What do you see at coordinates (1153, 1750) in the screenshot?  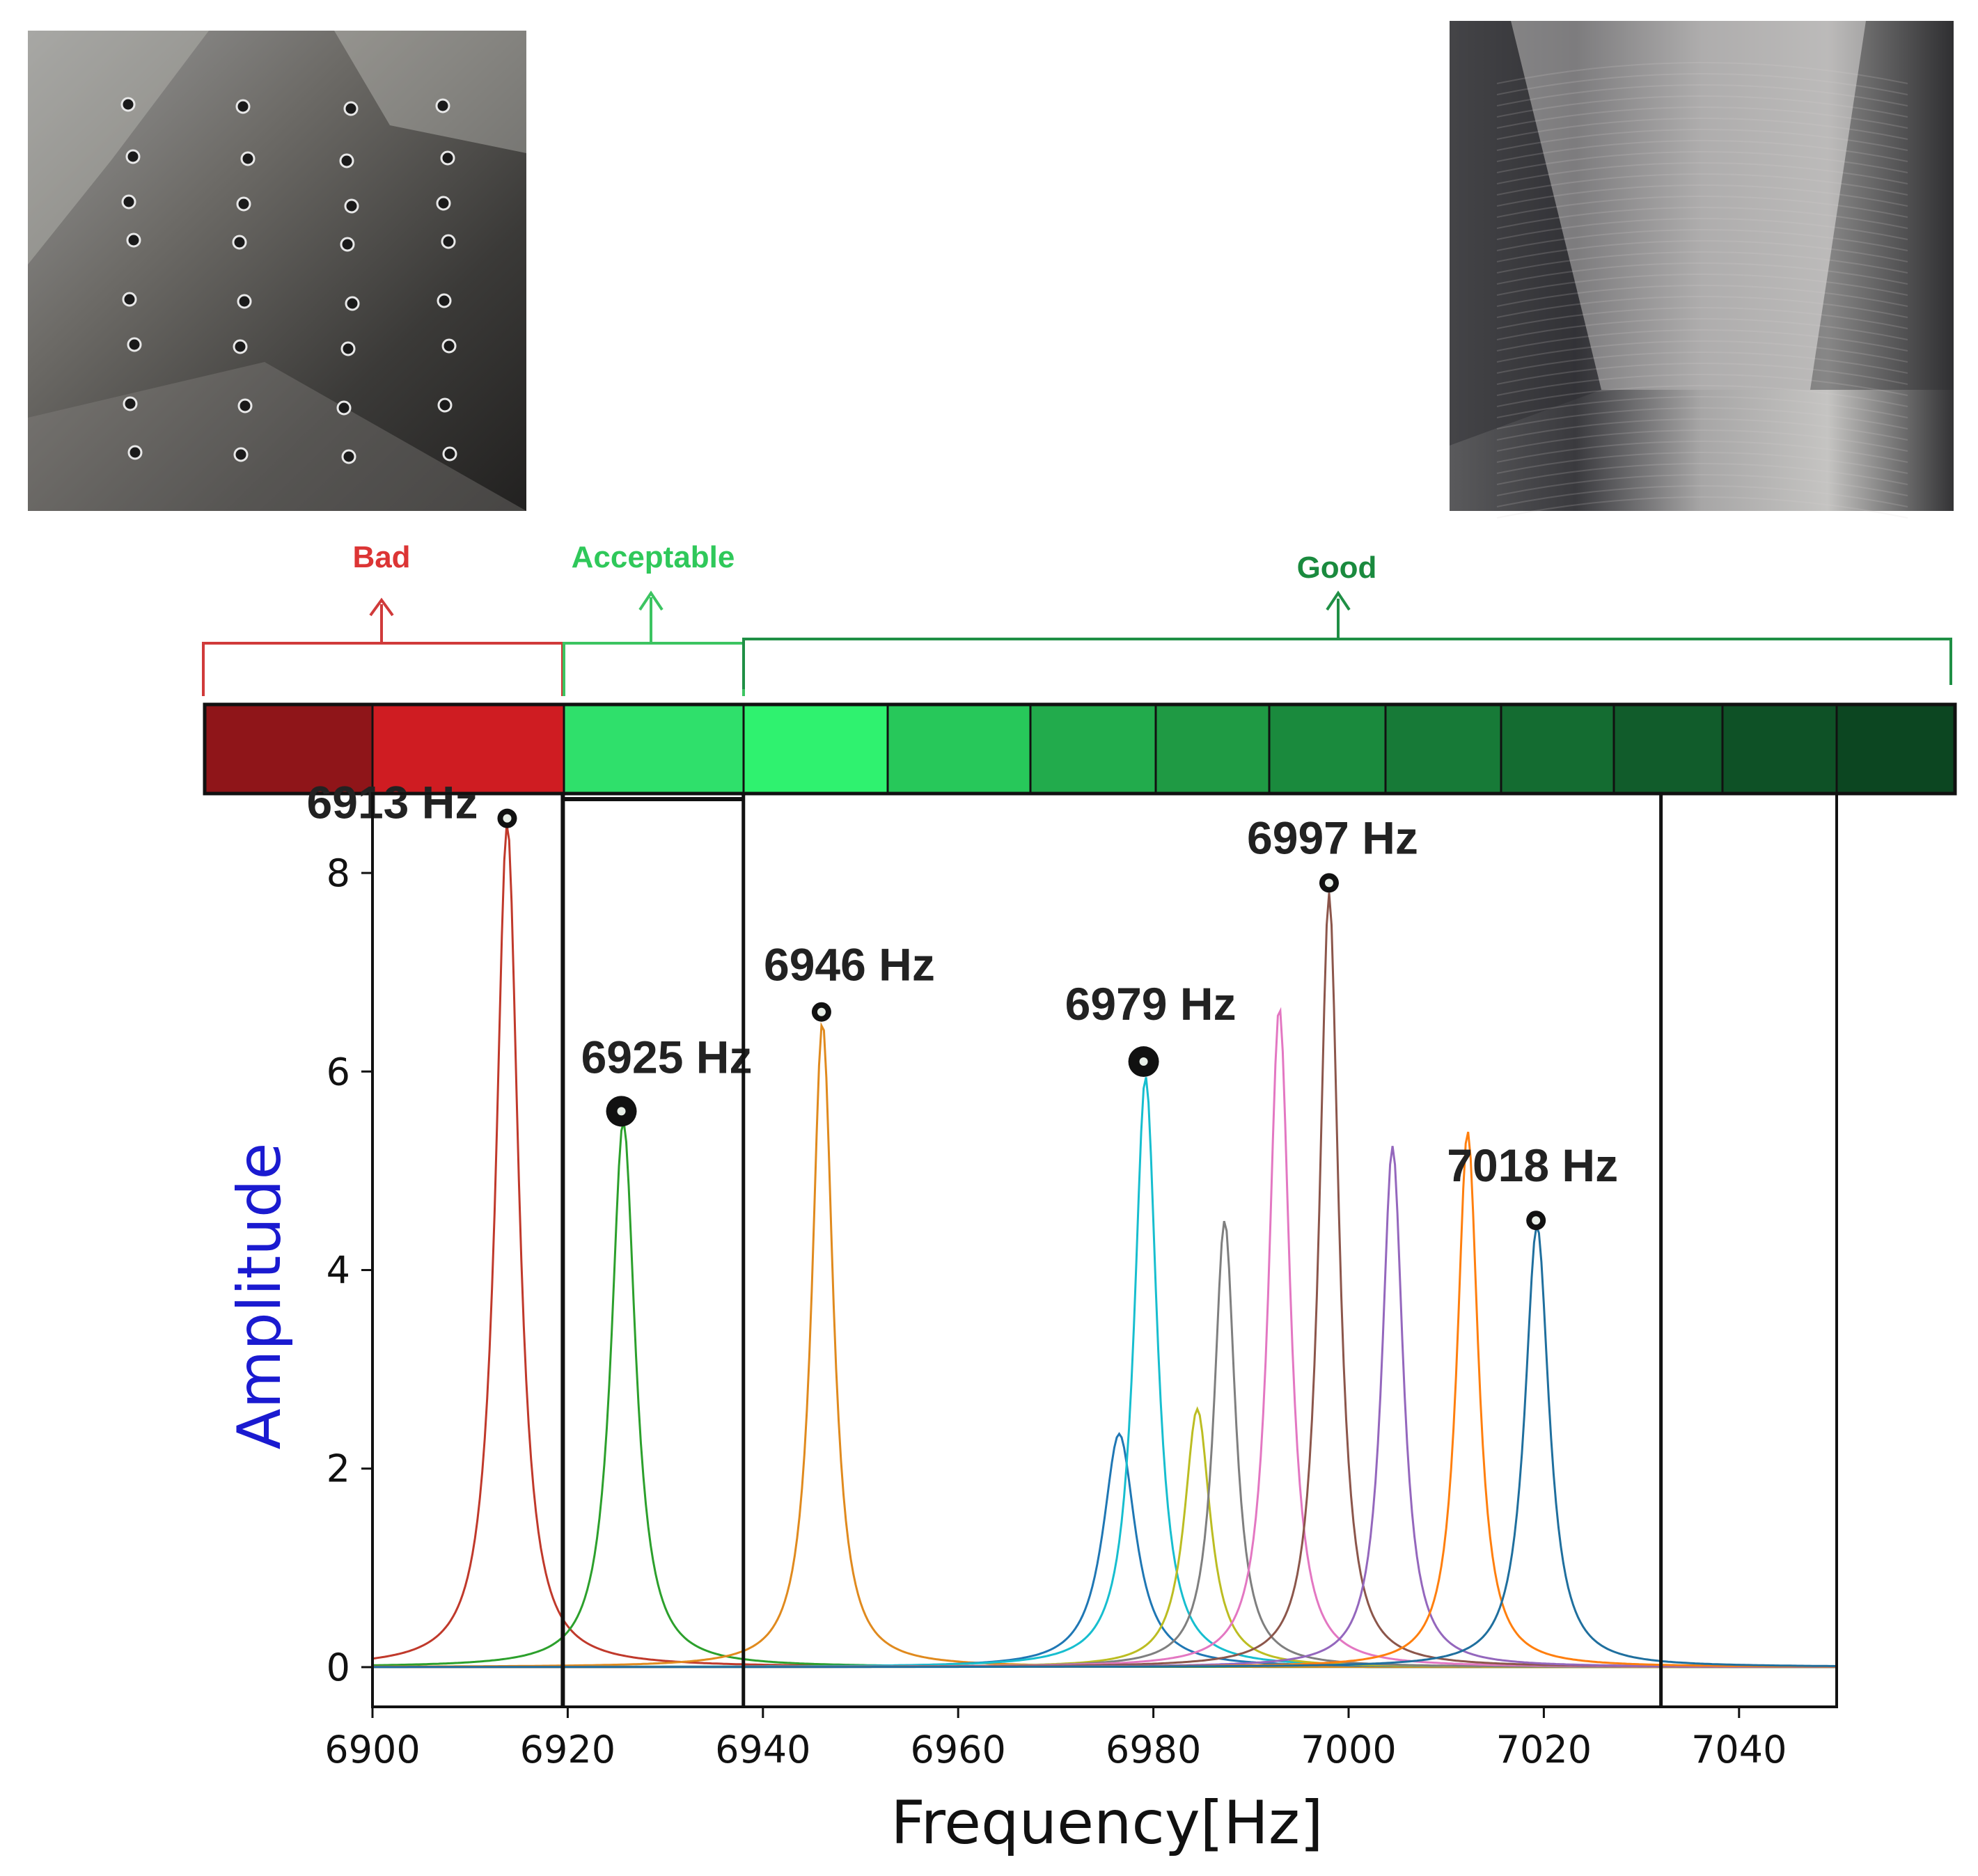 I see `x-tick-label: 6980` at bounding box center [1153, 1750].